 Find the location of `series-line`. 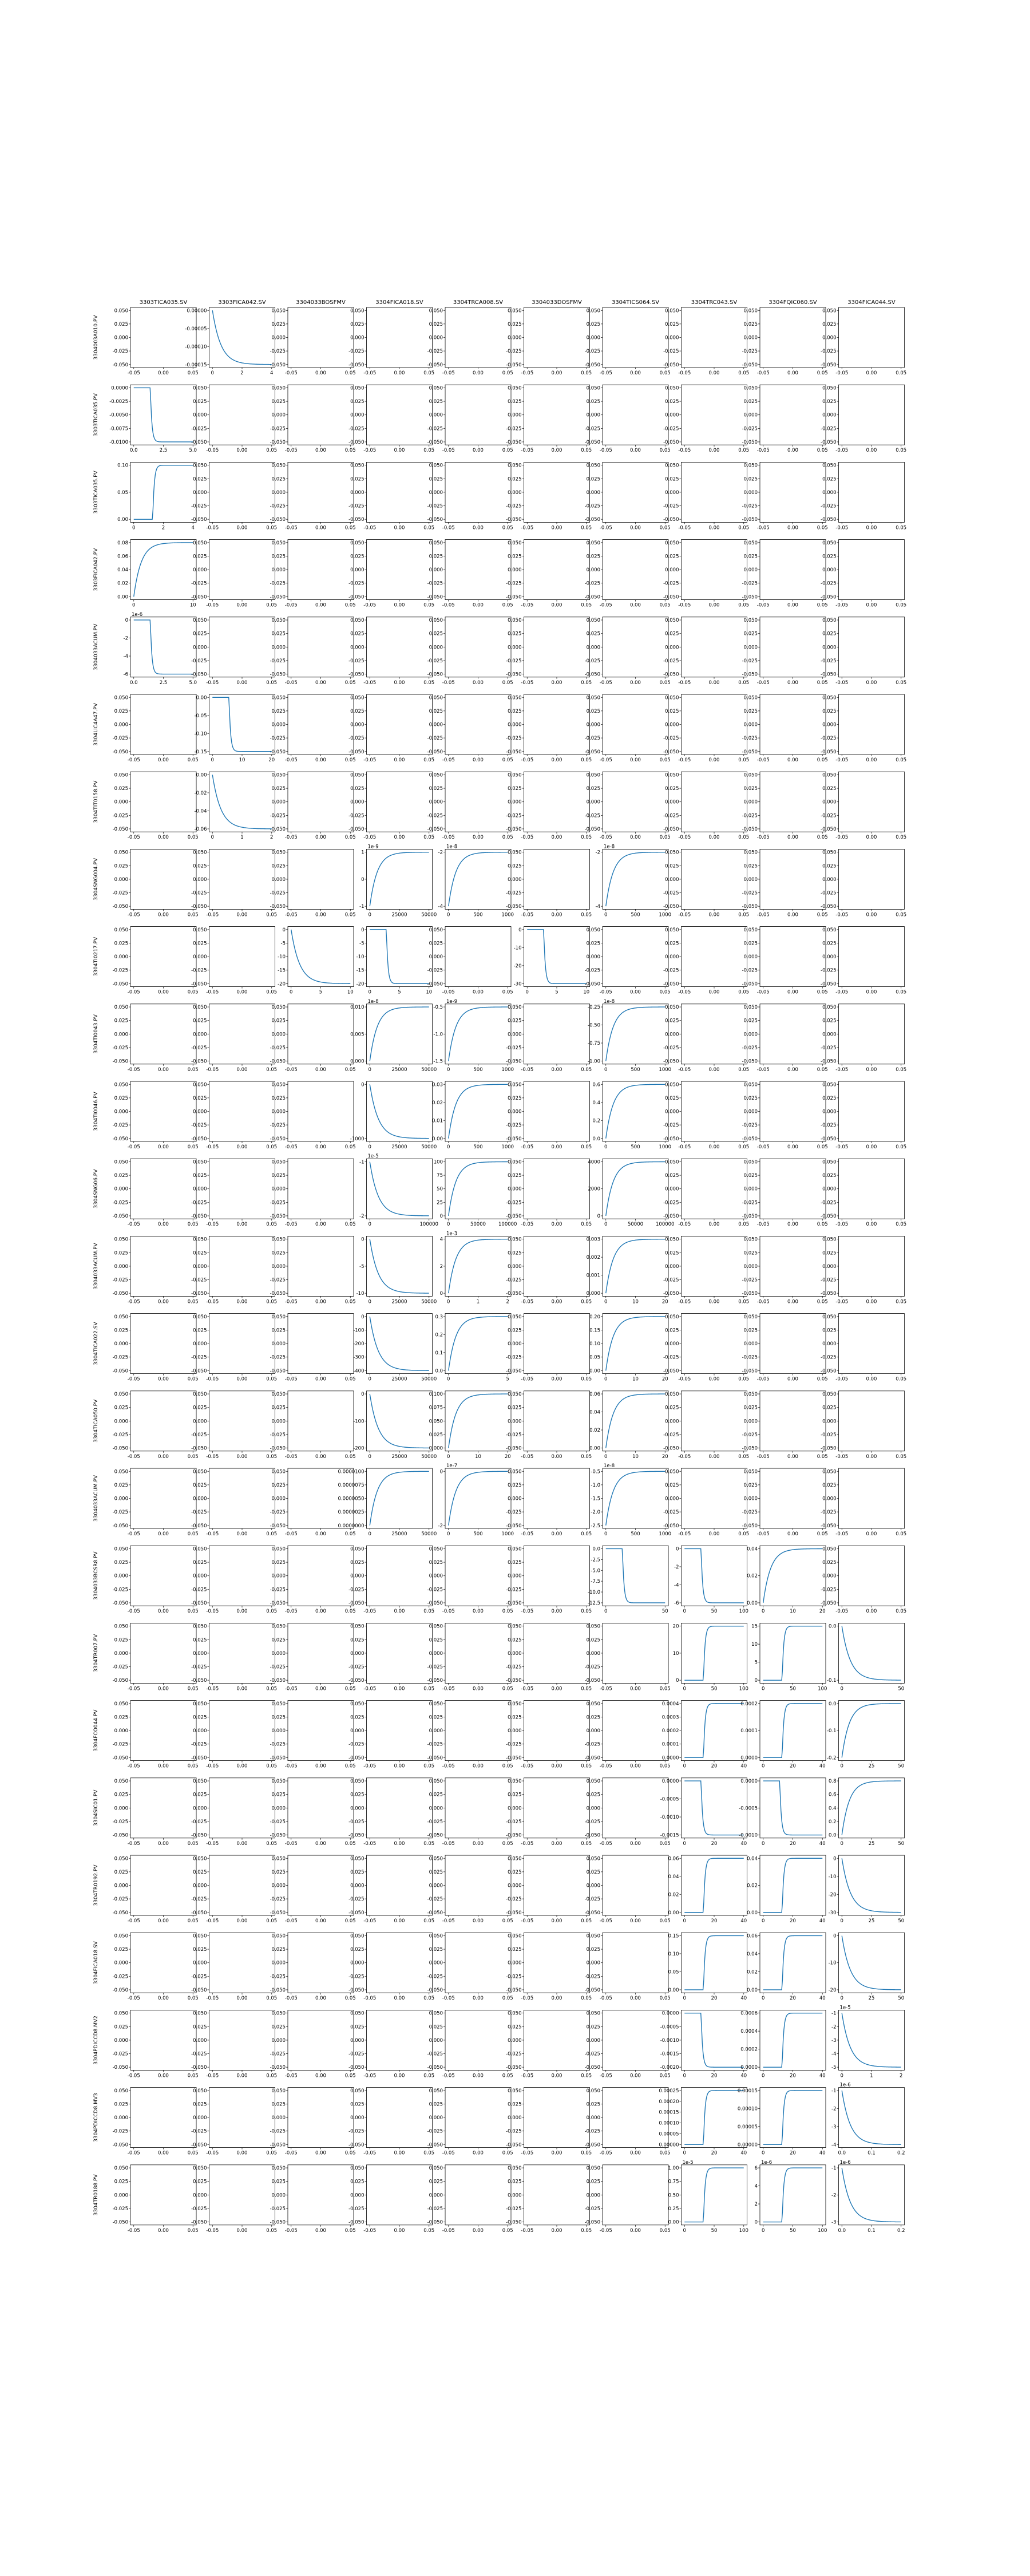

series-line is located at coordinates (793, 1575).